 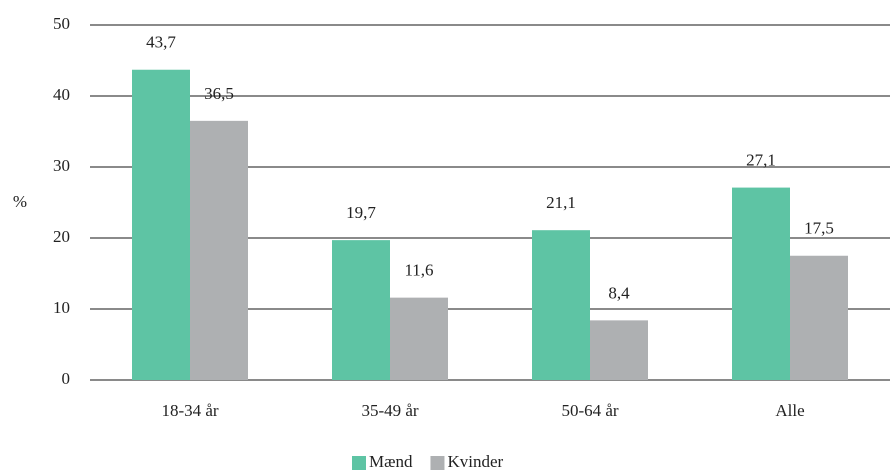 What do you see at coordinates (61, 165) in the screenshot?
I see `y-tick-label: 30` at bounding box center [61, 165].